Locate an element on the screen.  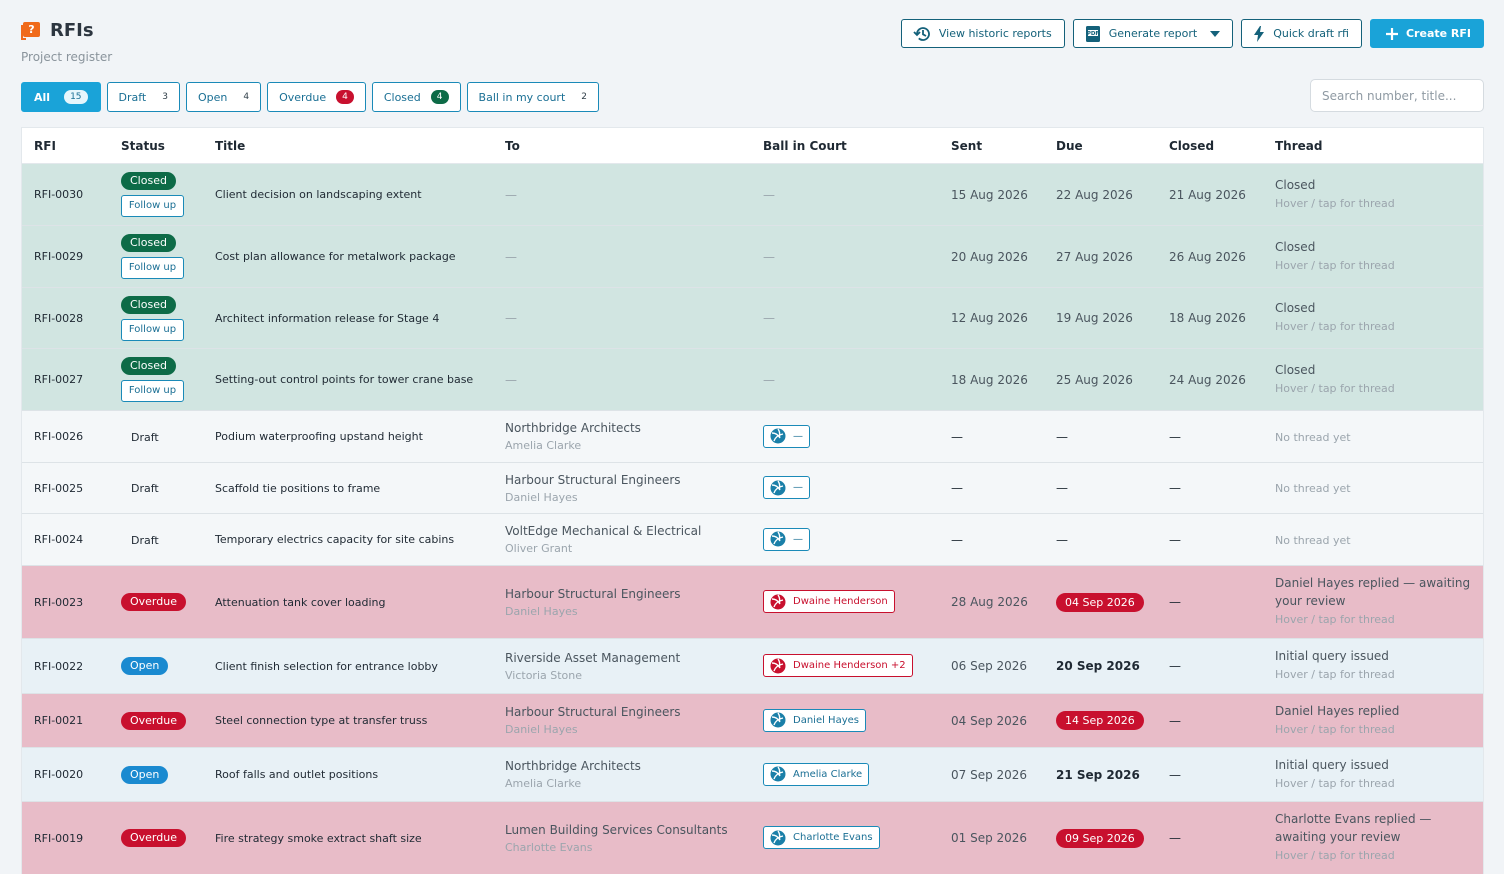
status-badge: Closed is located at coordinates (148, 366).